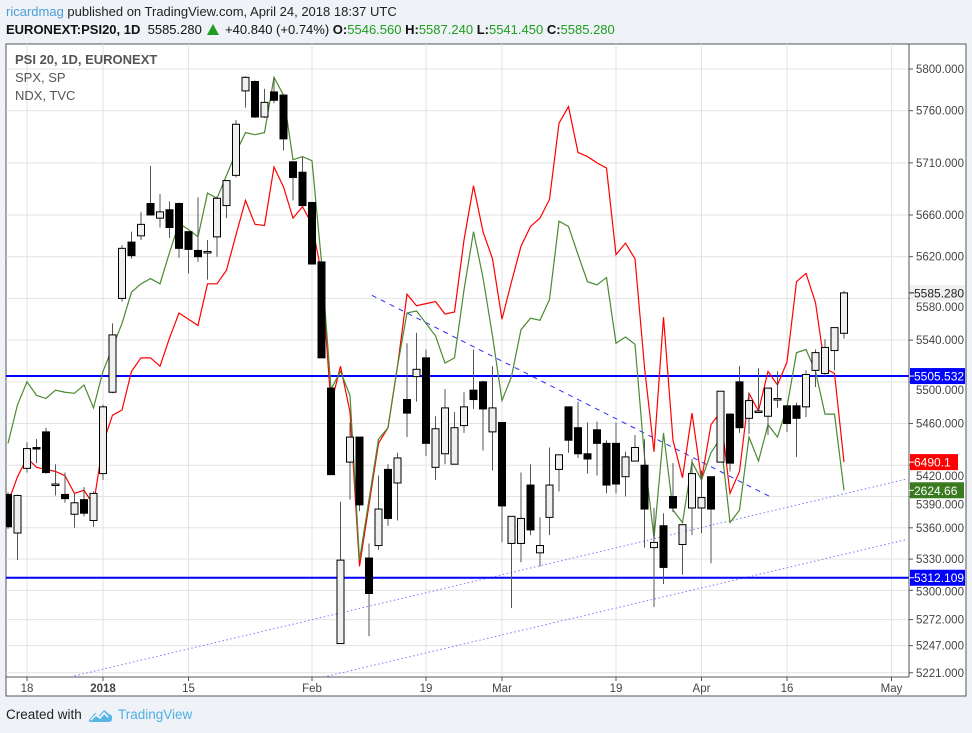 The height and width of the screenshot is (733, 972). I want to click on low-label: L:, so click(482, 29).